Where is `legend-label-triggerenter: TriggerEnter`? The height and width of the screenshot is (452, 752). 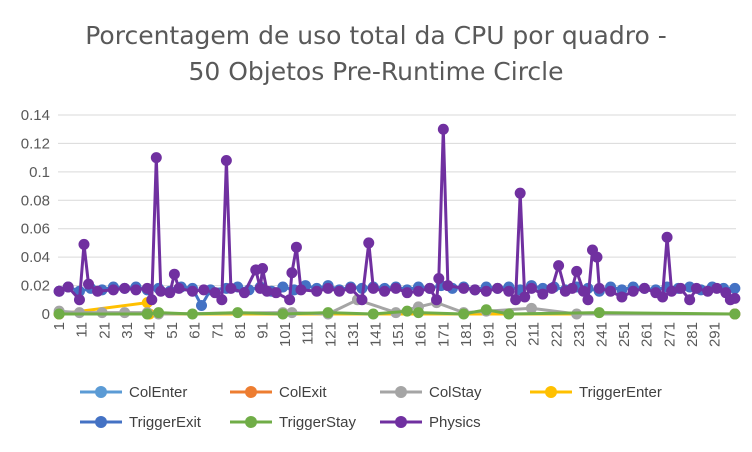 legend-label-triggerenter: TriggerEnter is located at coordinates (620, 392).